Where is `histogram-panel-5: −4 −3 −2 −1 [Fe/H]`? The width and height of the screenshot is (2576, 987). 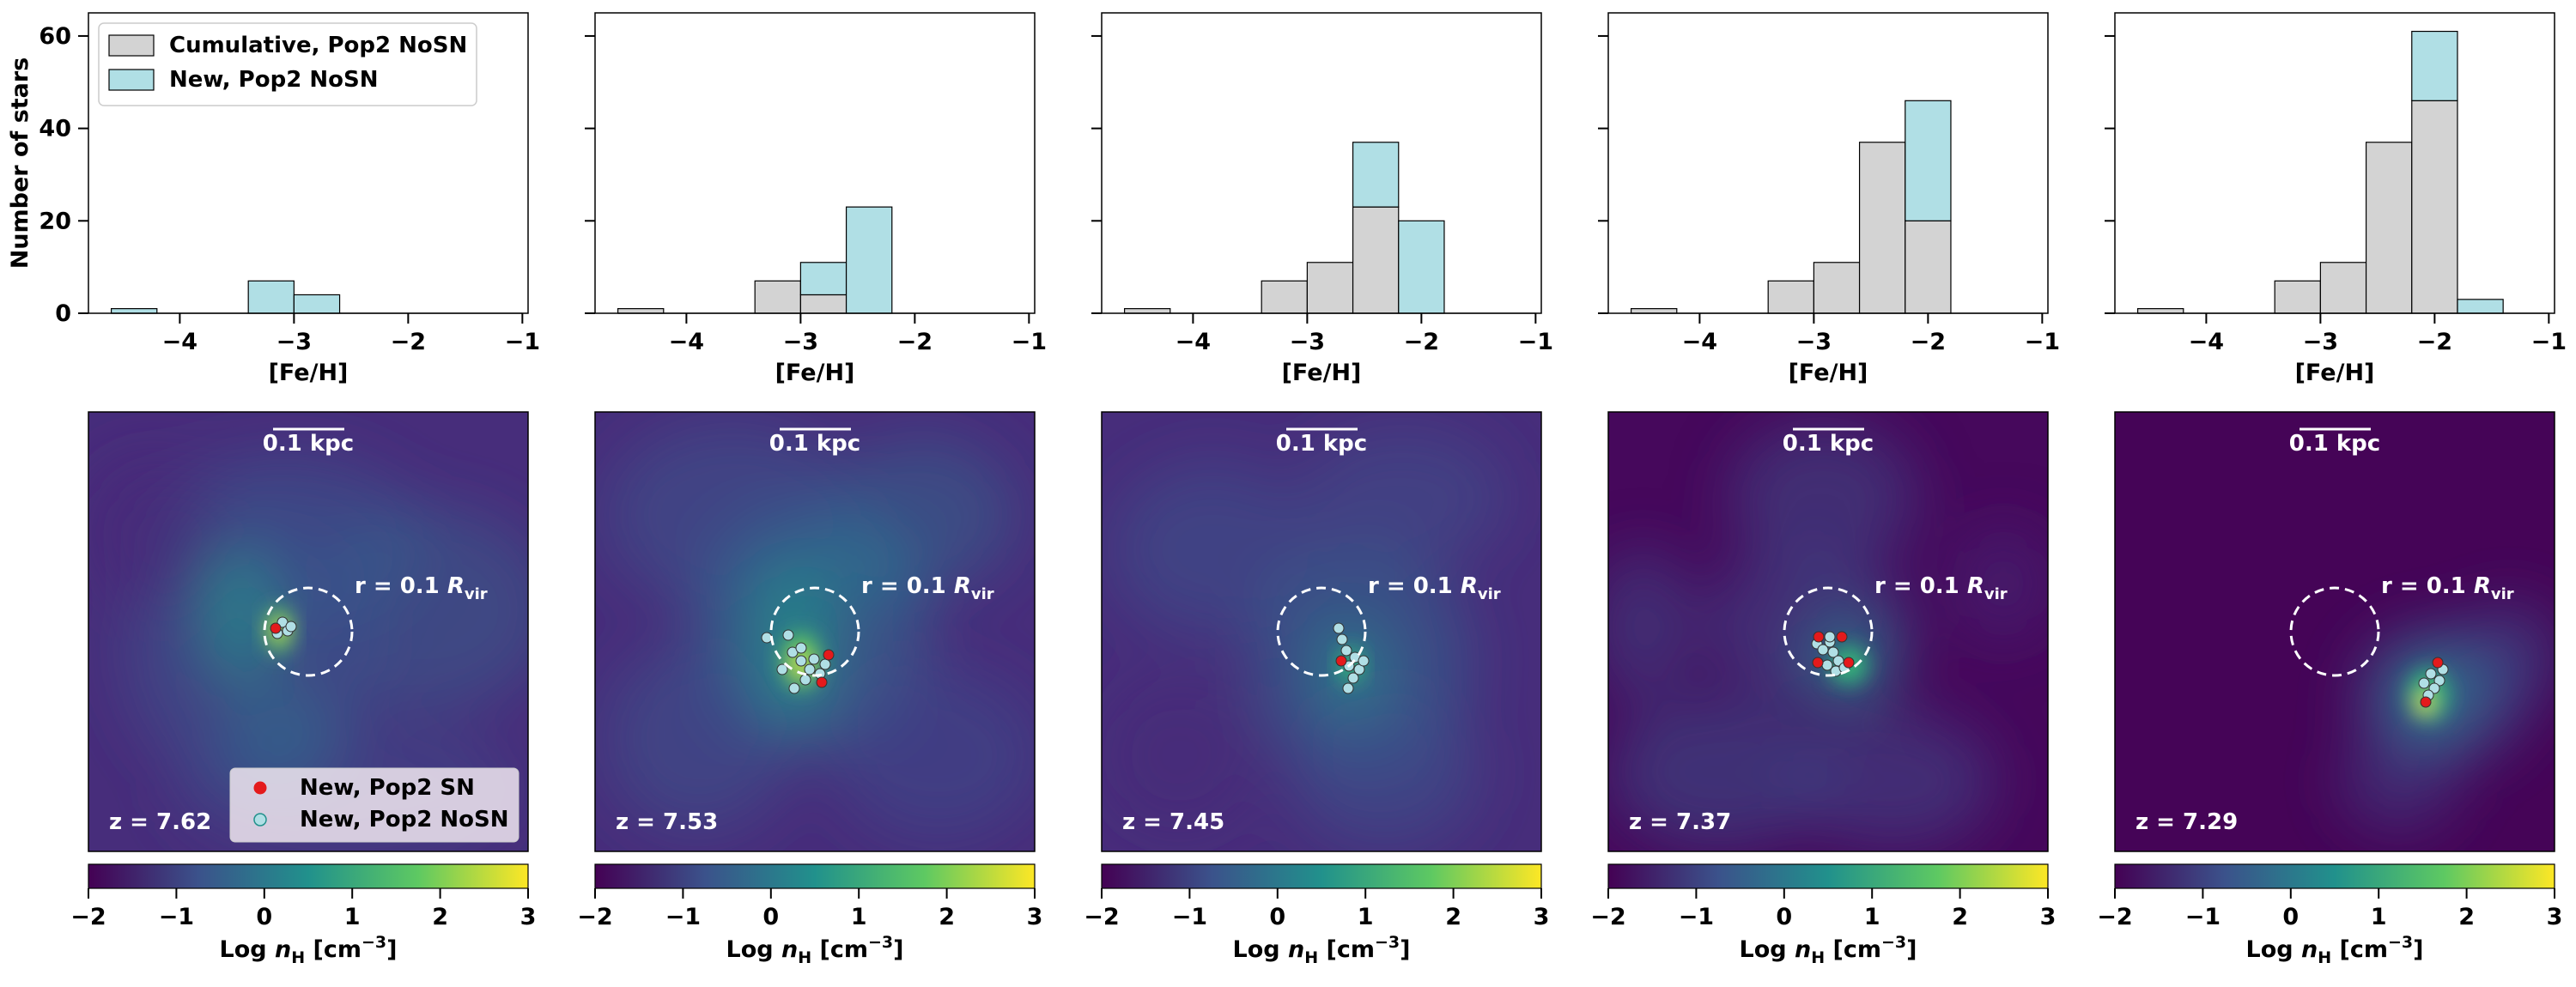 histogram-panel-5: −4 −3 −2 −1 [Fe/H] is located at coordinates (2336, 199).